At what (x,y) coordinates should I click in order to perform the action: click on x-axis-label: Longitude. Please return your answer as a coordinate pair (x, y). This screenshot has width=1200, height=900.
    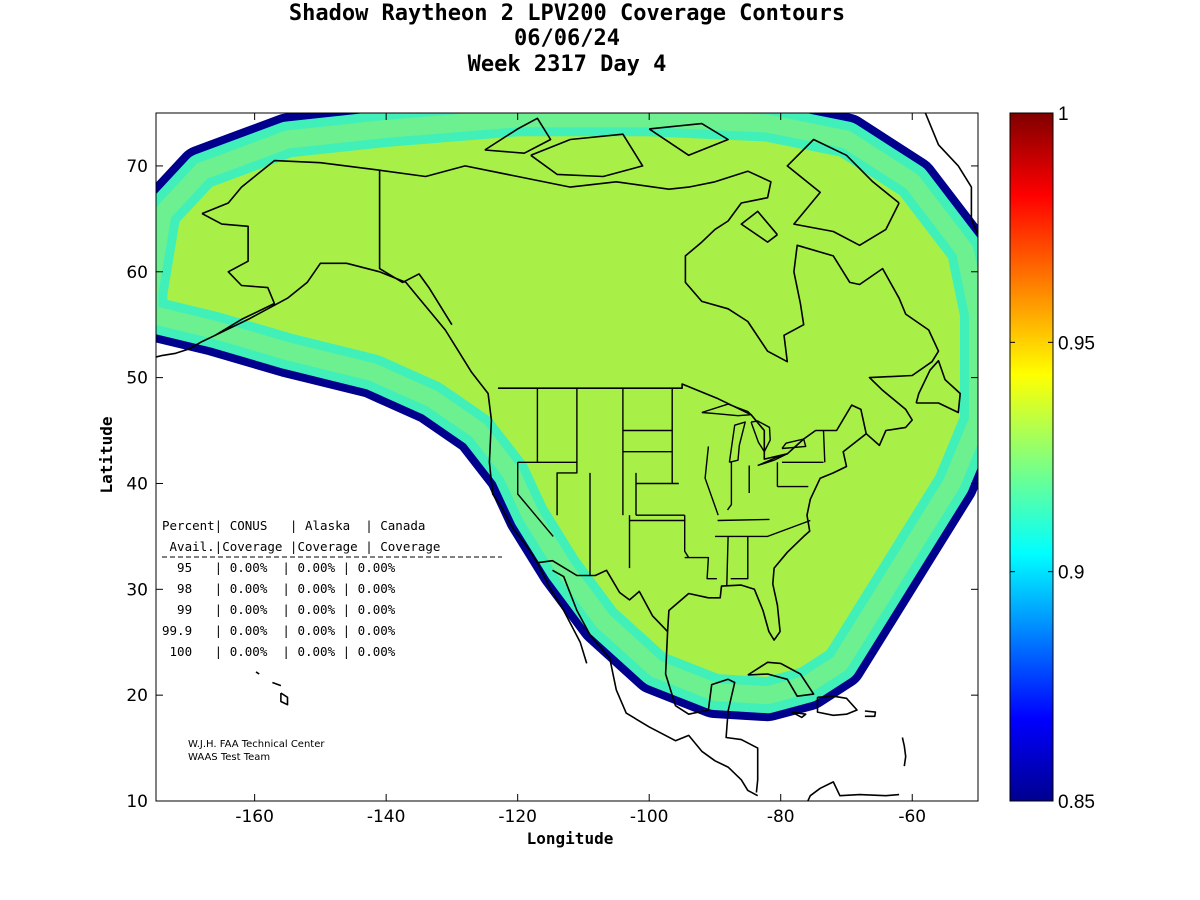
    Looking at the image, I should click on (570, 838).